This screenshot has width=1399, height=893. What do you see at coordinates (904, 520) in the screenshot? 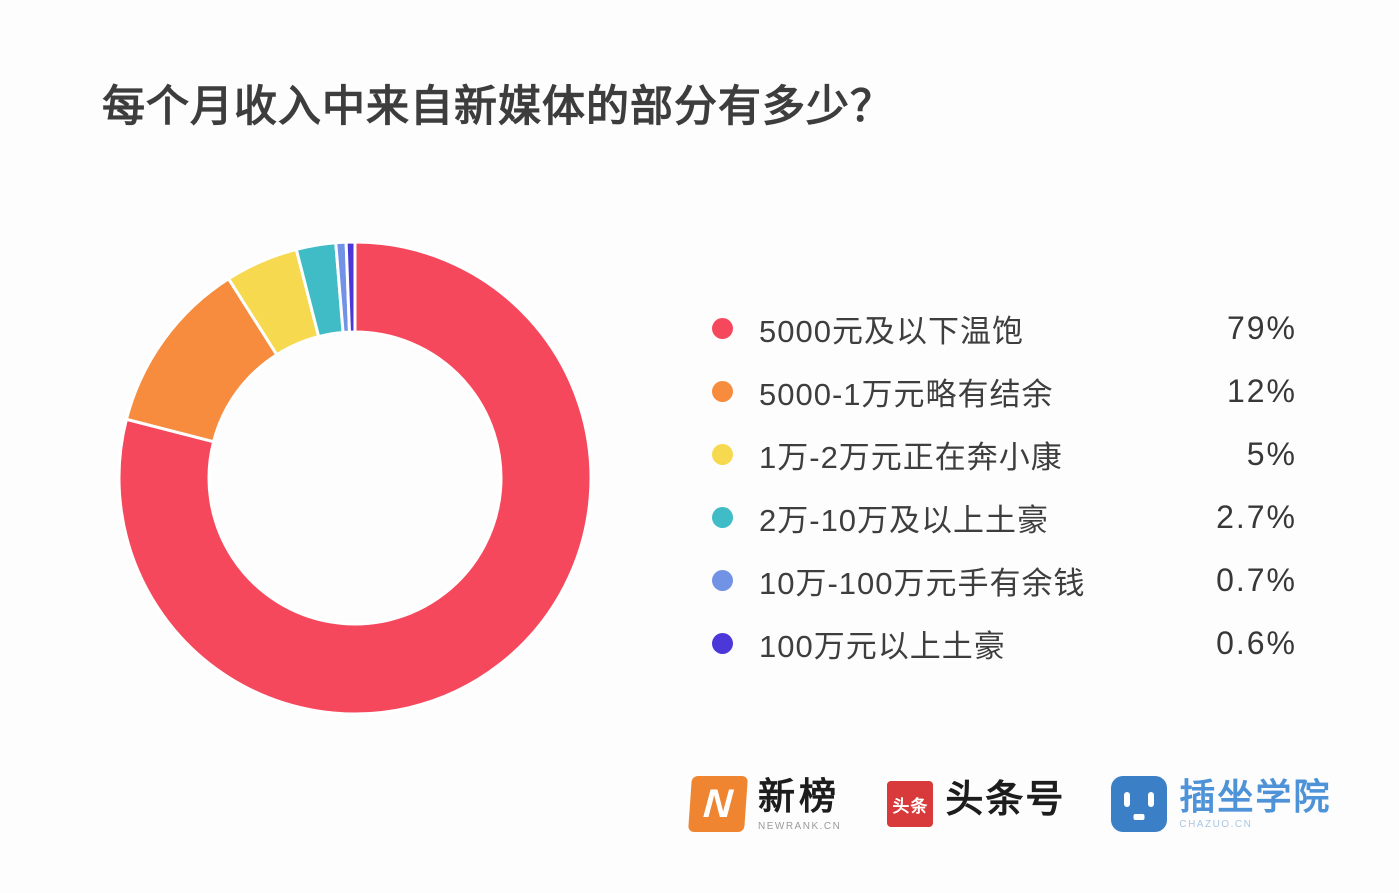
I see `legend-label: 2万-10万及以上土豪` at bounding box center [904, 520].